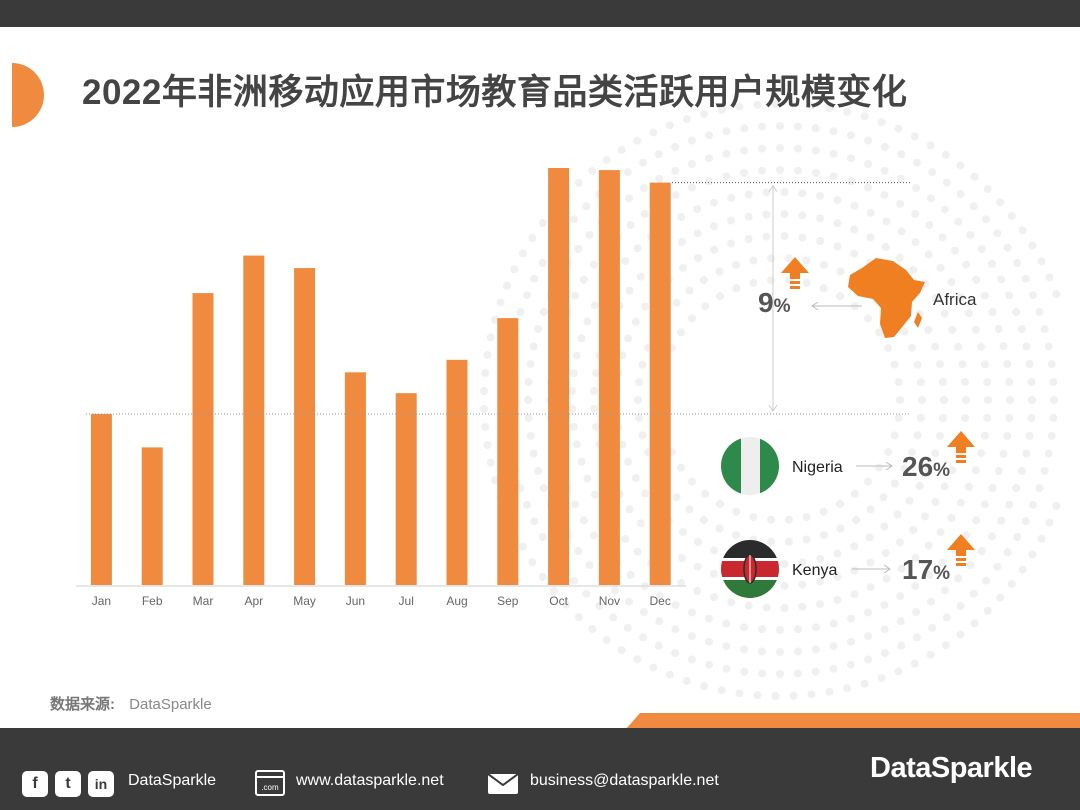 This screenshot has width=1080, height=810. I want to click on bar-nov, so click(609, 377).